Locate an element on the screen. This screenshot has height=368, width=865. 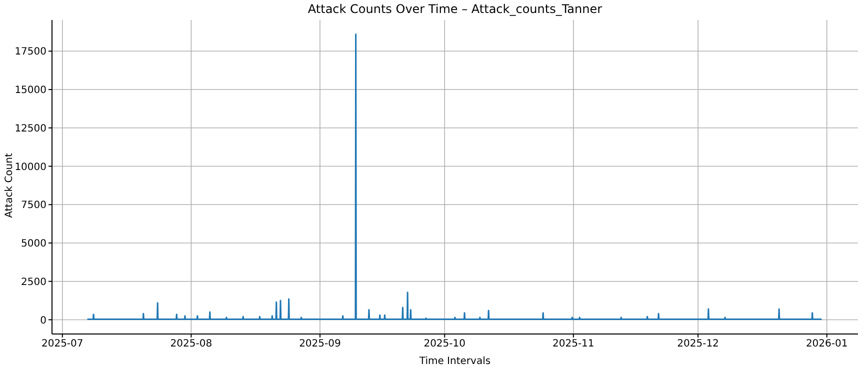
y-axis-title: Attack Count is located at coordinates (9, 185).